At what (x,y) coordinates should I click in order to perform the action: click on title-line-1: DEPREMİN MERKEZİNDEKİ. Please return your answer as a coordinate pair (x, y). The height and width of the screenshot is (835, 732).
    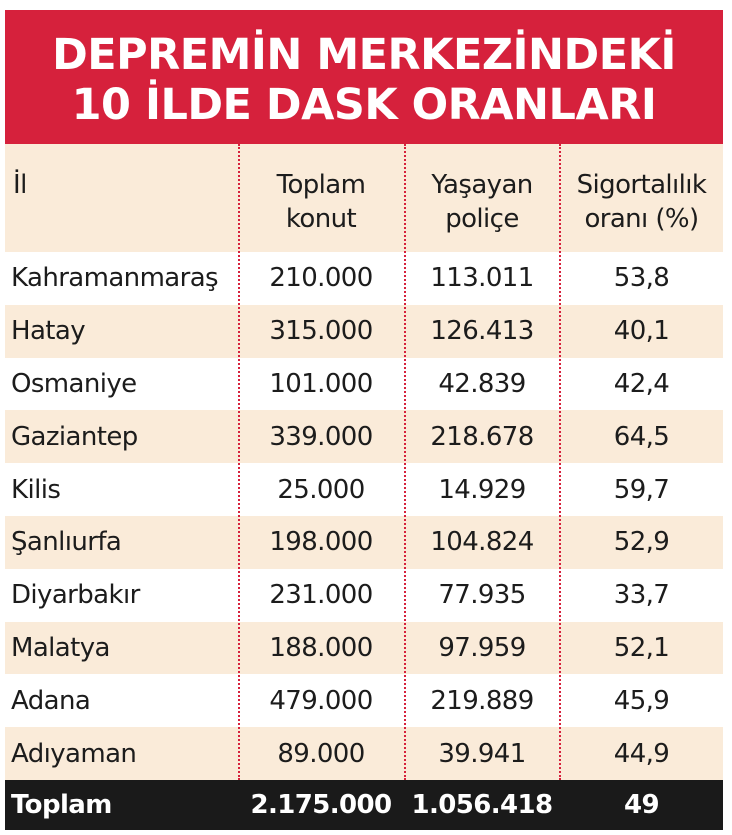
    Looking at the image, I should click on (364, 55).